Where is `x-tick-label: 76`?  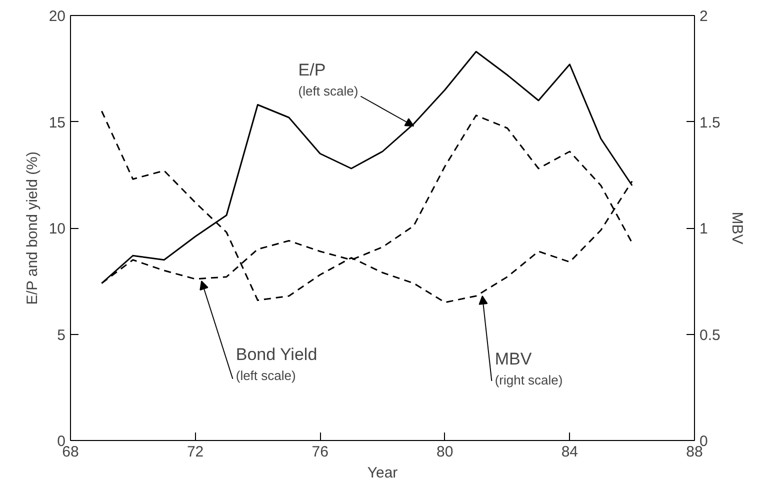
x-tick-label: 76 is located at coordinates (320, 452).